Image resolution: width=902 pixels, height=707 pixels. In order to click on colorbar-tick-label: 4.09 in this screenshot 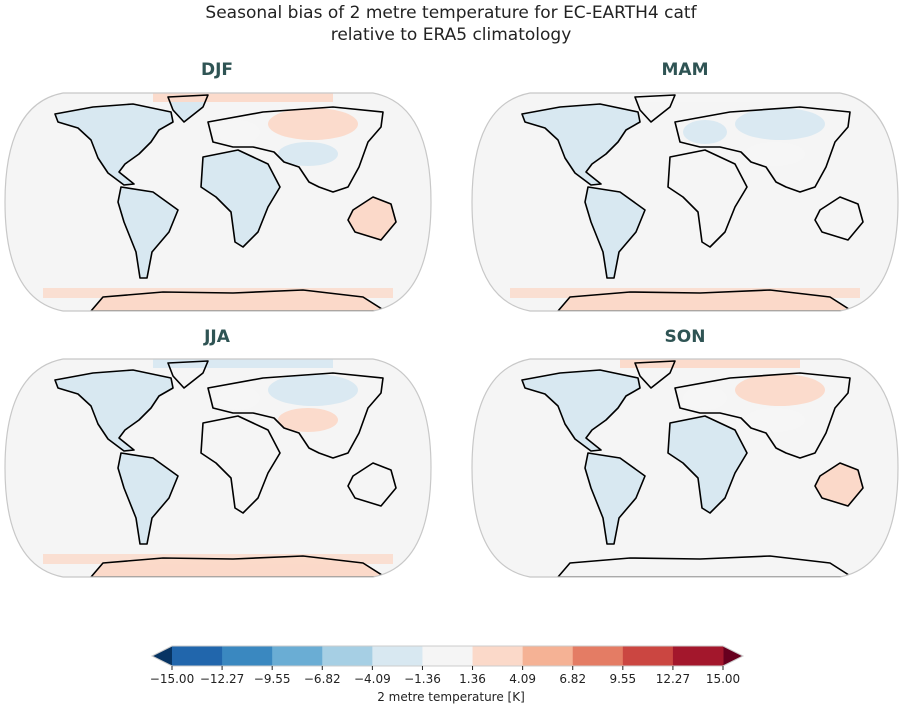, I will do `click(522, 679)`.